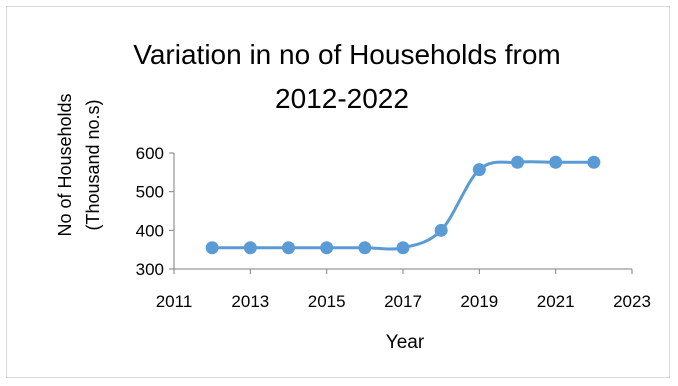  I want to click on x-tick-label: 2021, so click(556, 301).